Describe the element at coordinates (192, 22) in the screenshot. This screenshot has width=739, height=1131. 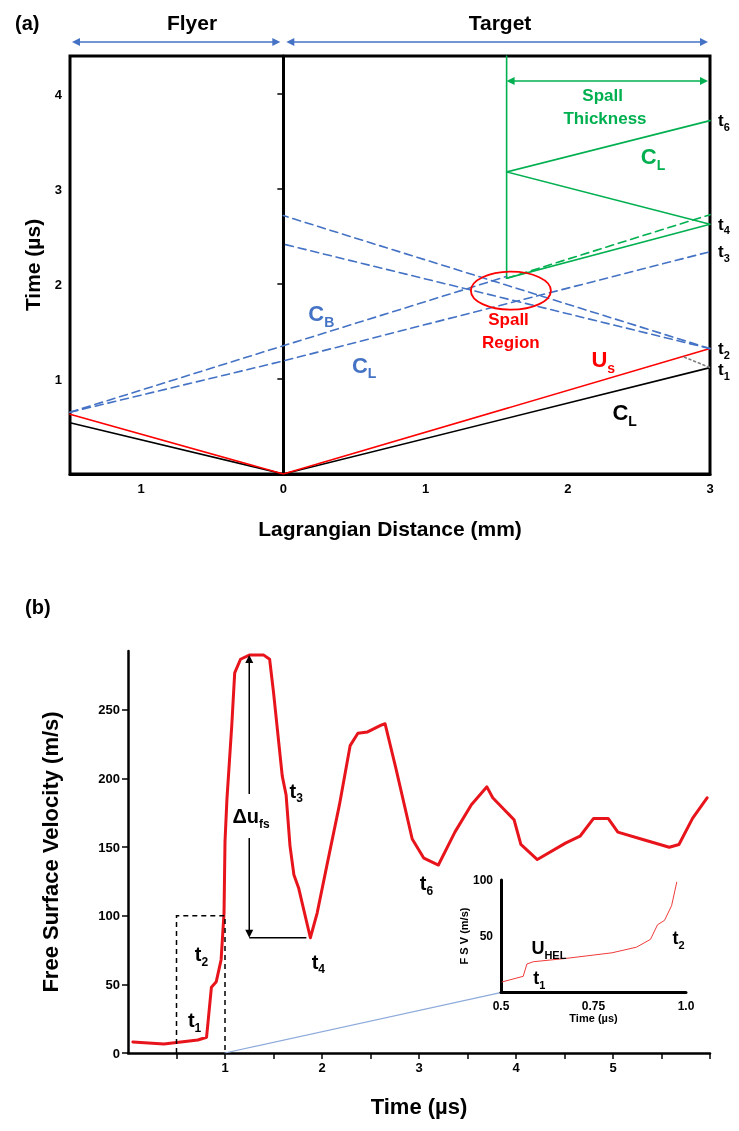
I see `text: Flyer` at that location.